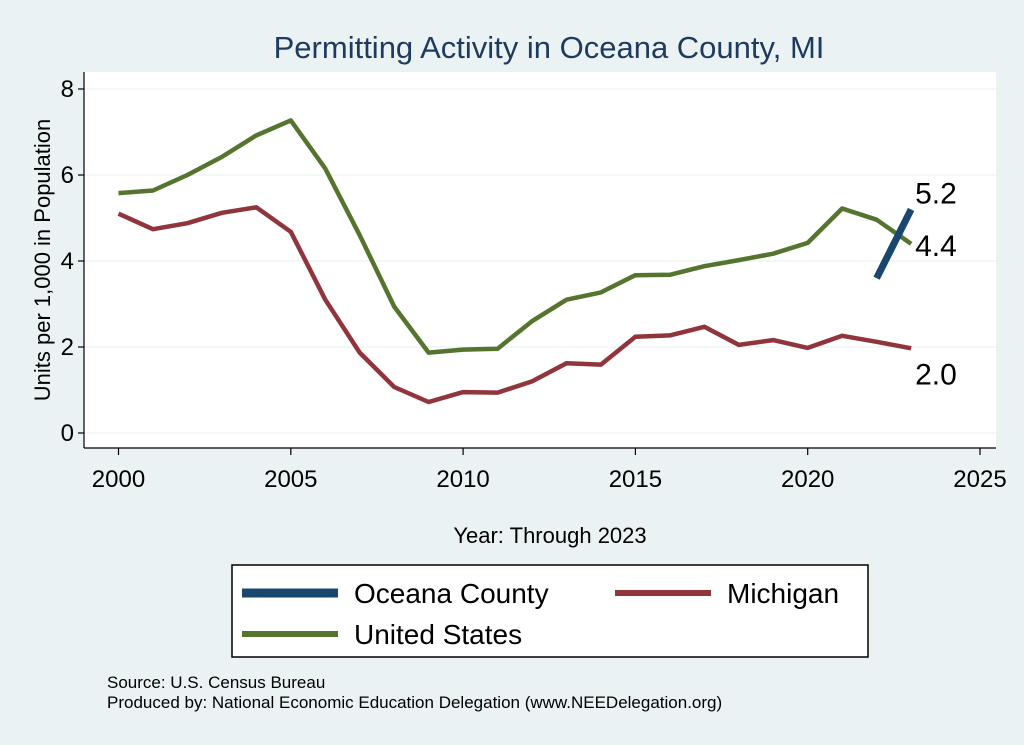 The image size is (1024, 745). What do you see at coordinates (42, 260) in the screenshot?
I see `y-axis-title: Units per 1,000 in Population` at bounding box center [42, 260].